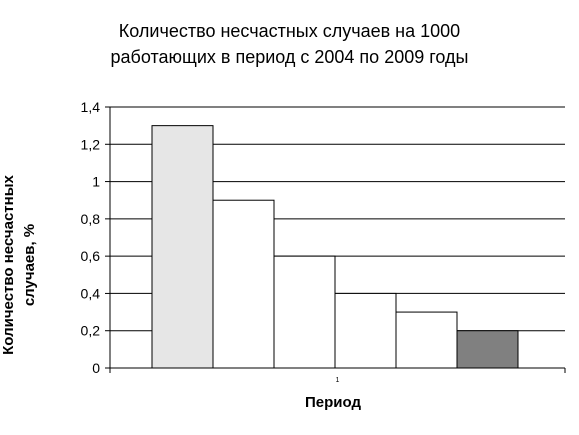 Image resolution: width=579 pixels, height=435 pixels. What do you see at coordinates (289, 57) in the screenshot?
I see `chart-title-line-2: работающих в период с 2004 по 2009 годы` at bounding box center [289, 57].